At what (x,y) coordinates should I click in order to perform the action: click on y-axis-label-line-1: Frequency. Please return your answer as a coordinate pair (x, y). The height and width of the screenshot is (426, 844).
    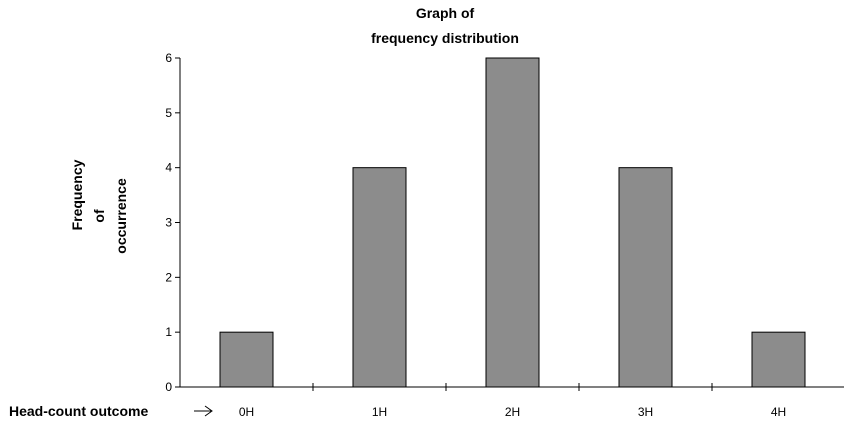
    Looking at the image, I should click on (77, 194).